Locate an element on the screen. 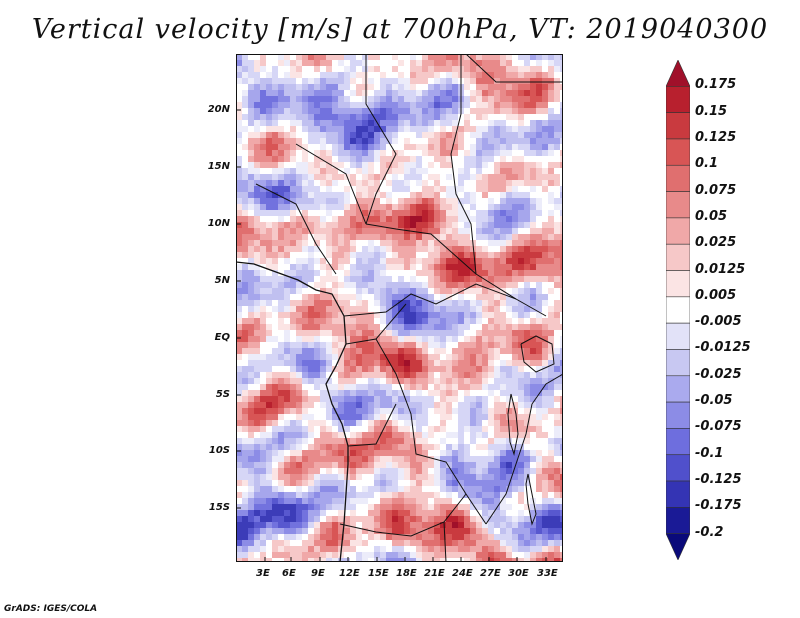 This screenshot has height=618, width=800. colorbar-label: 0.005 is located at coordinates (716, 295).